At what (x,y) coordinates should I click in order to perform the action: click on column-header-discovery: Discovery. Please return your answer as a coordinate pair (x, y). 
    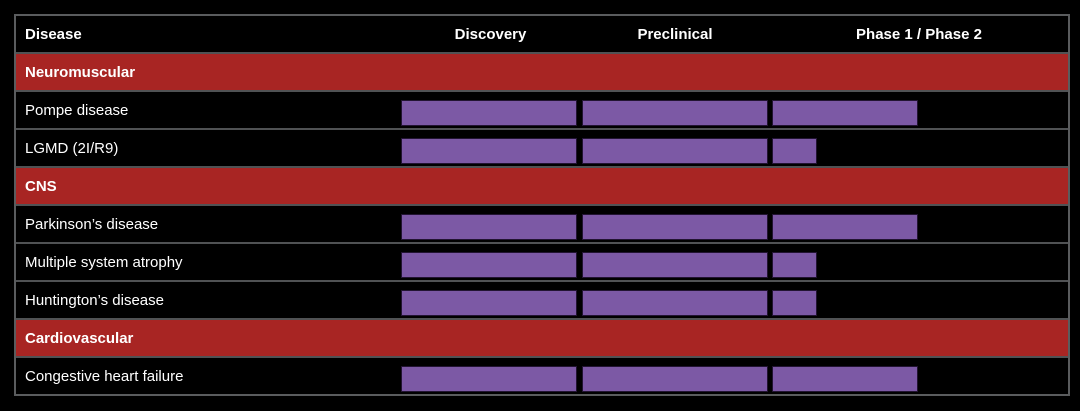
    Looking at the image, I should click on (490, 34).